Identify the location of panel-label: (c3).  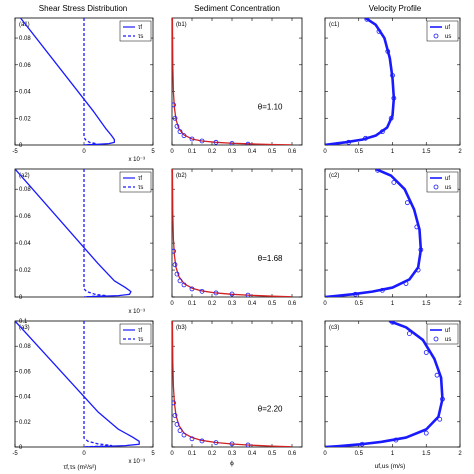
(334, 328).